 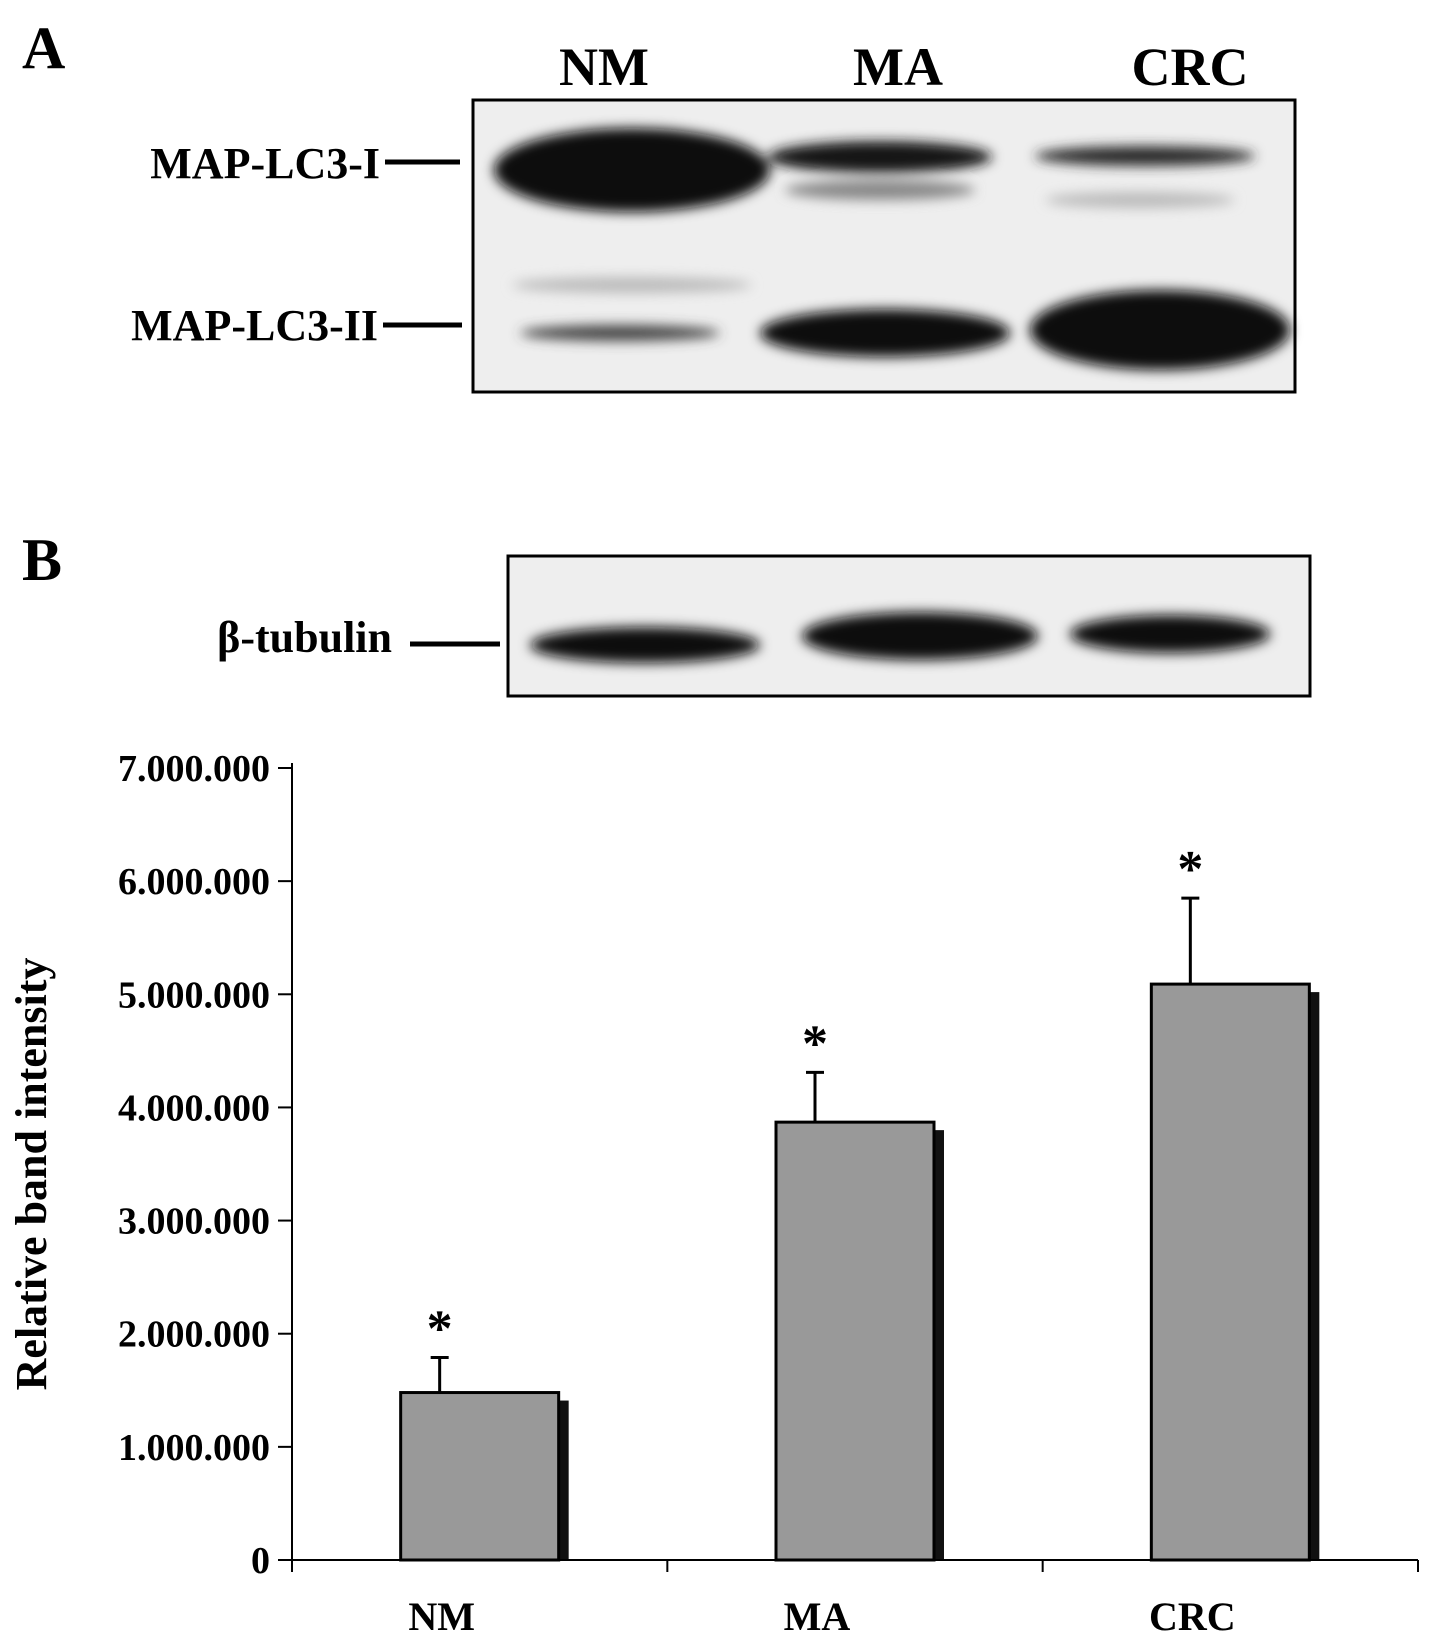 I want to click on significance-mark-crc: *, so click(x=1190, y=869).